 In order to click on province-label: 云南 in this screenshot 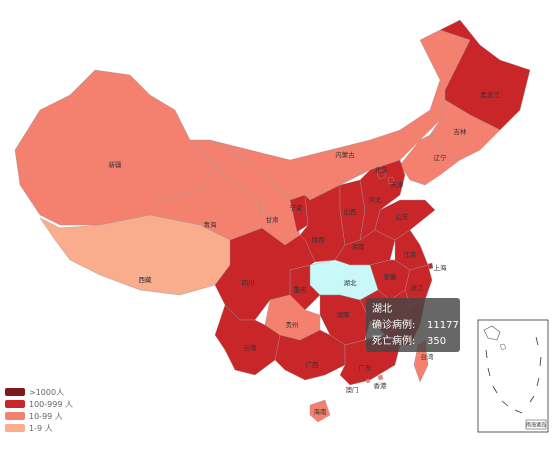, I will do `click(251, 347)`.